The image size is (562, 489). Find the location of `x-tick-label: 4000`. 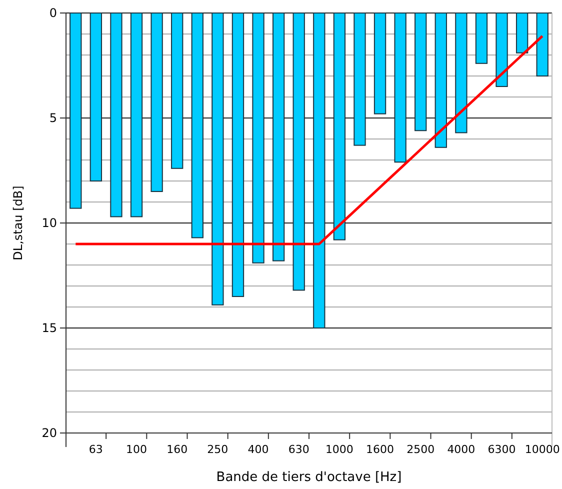

x-tick-label: 4000 is located at coordinates (461, 449).